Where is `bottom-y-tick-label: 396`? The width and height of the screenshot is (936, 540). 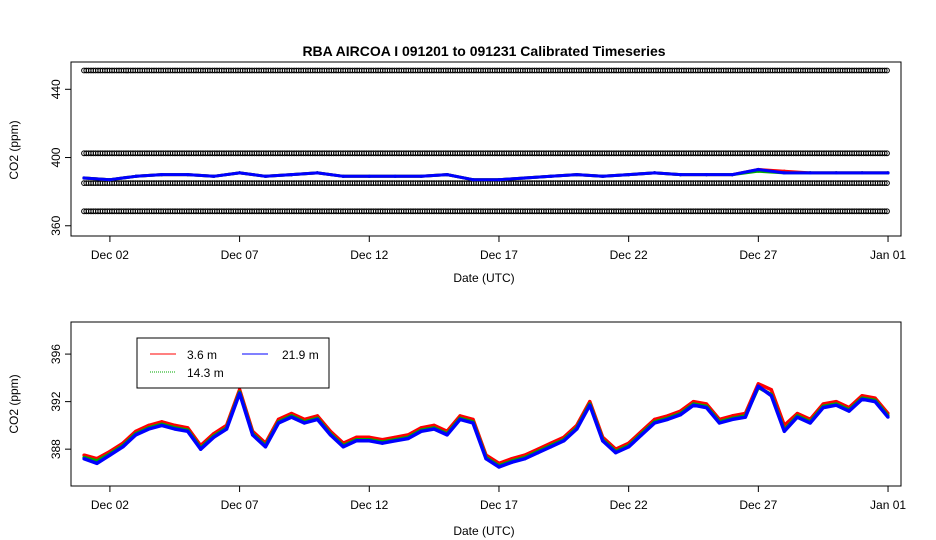 bottom-y-tick-label: 396 is located at coordinates (56, 354).